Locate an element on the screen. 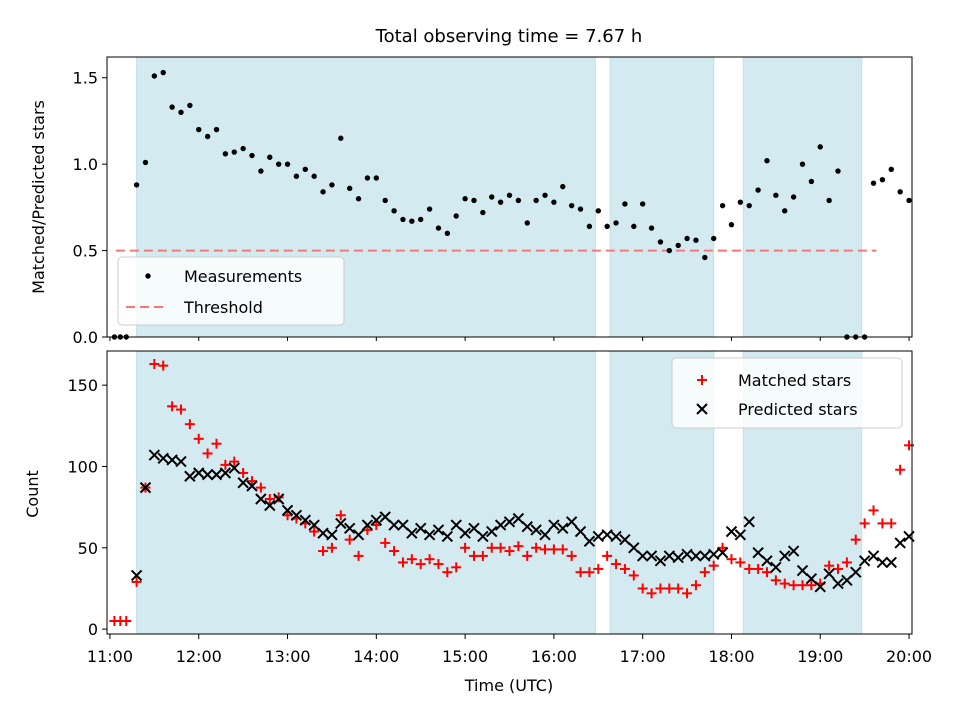 The image size is (960, 720). legend-measurements-label: Measurements is located at coordinates (243, 276).